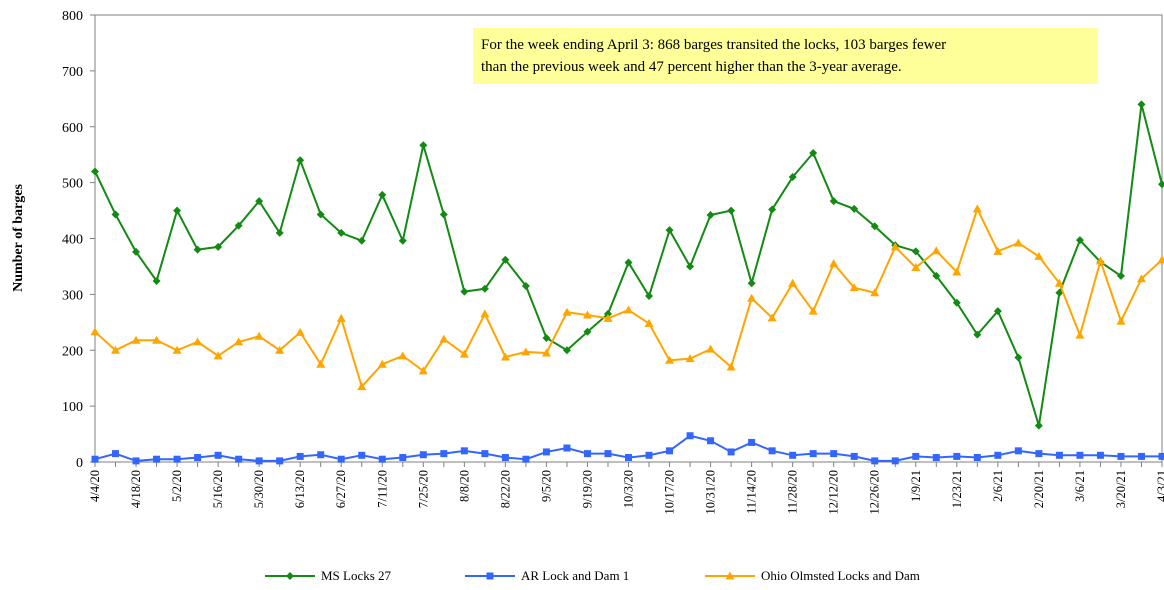 The width and height of the screenshot is (1164, 590). Describe the element at coordinates (136, 489) in the screenshot. I see `x-tick-label: 4/18/20` at that location.